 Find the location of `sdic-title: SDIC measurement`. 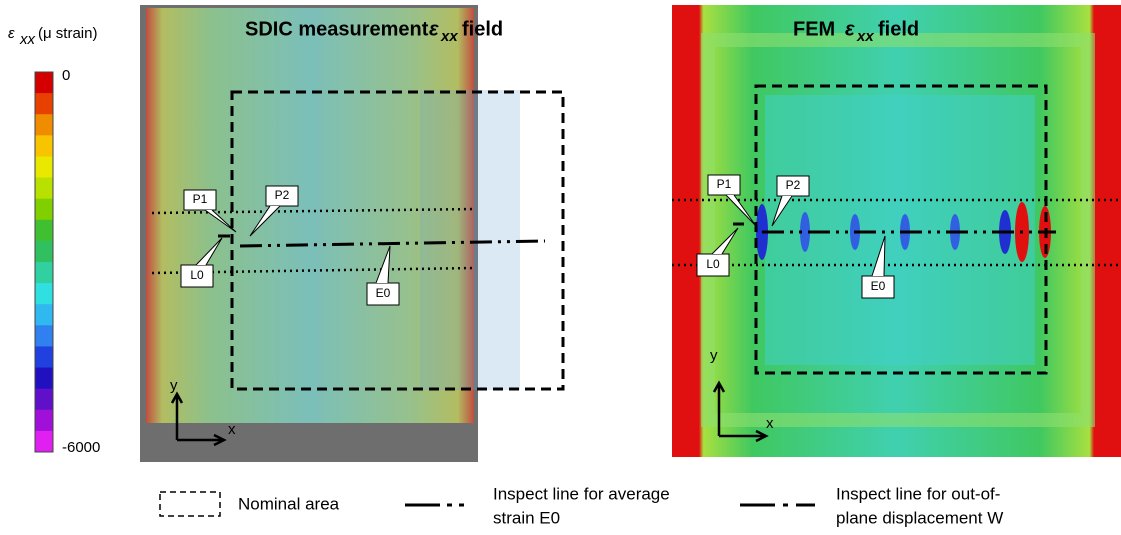

sdic-title: SDIC measurement is located at coordinates (337, 29).